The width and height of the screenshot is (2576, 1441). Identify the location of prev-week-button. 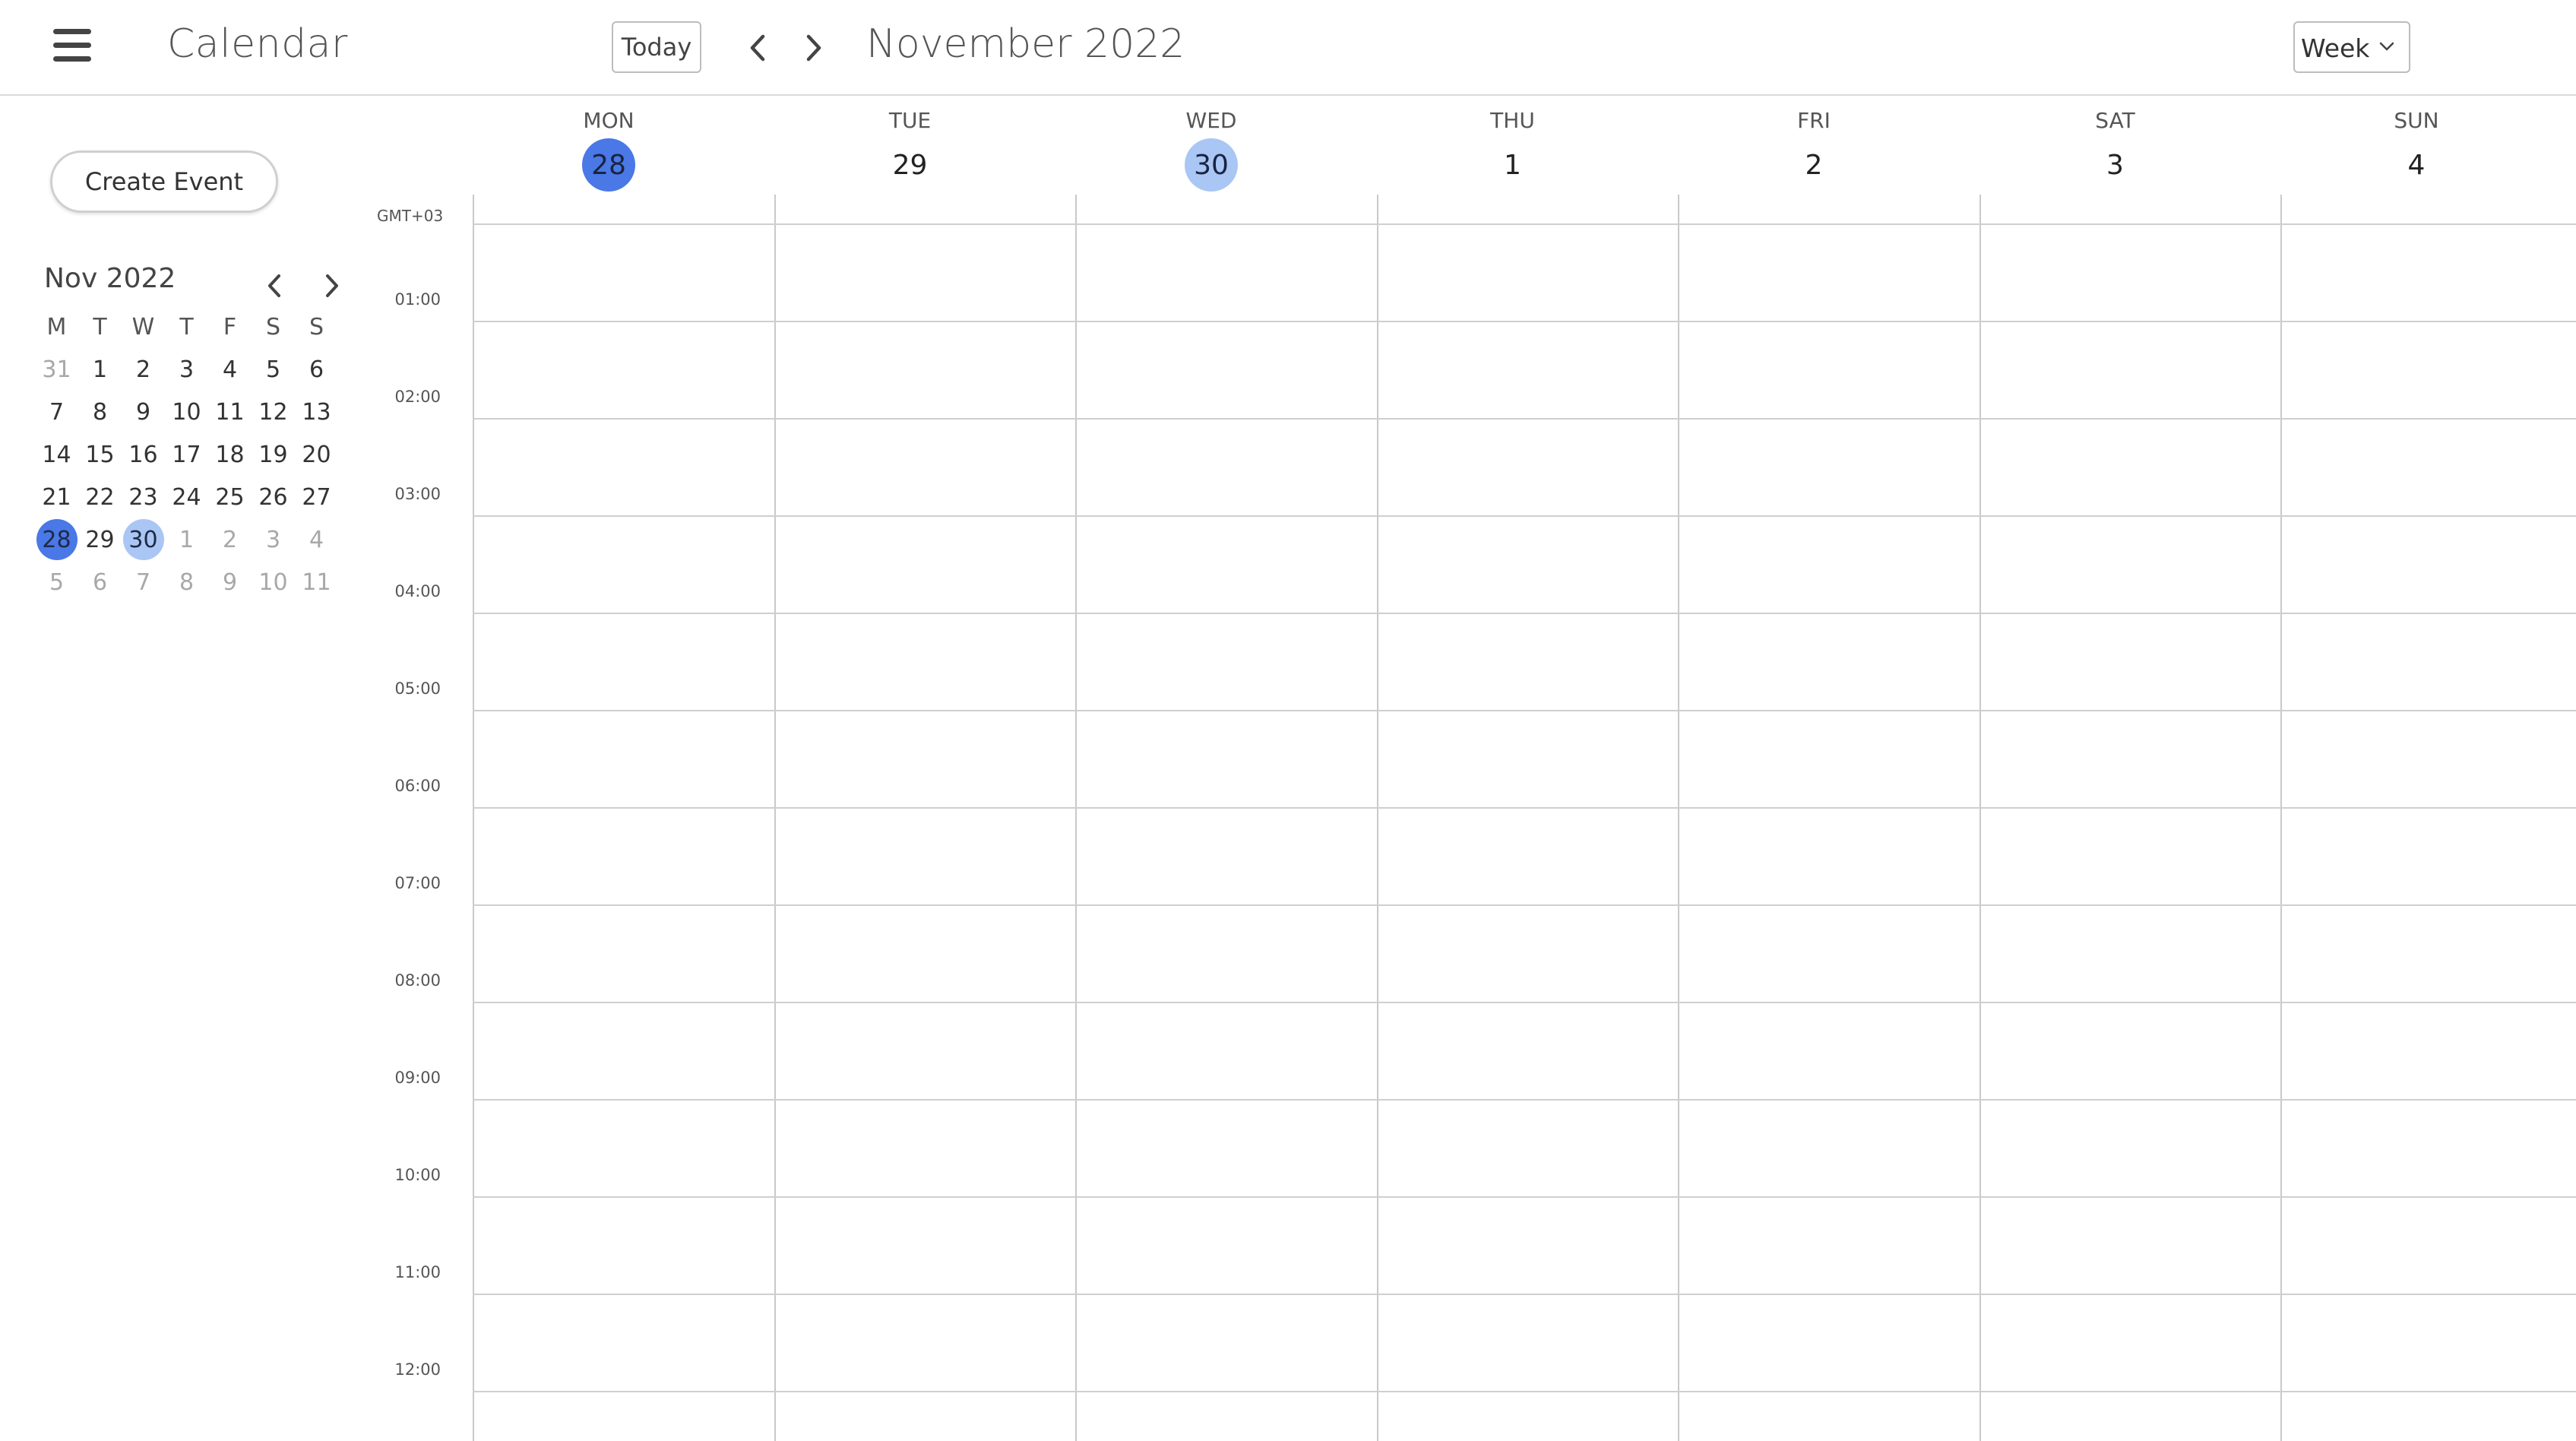
(758, 48).